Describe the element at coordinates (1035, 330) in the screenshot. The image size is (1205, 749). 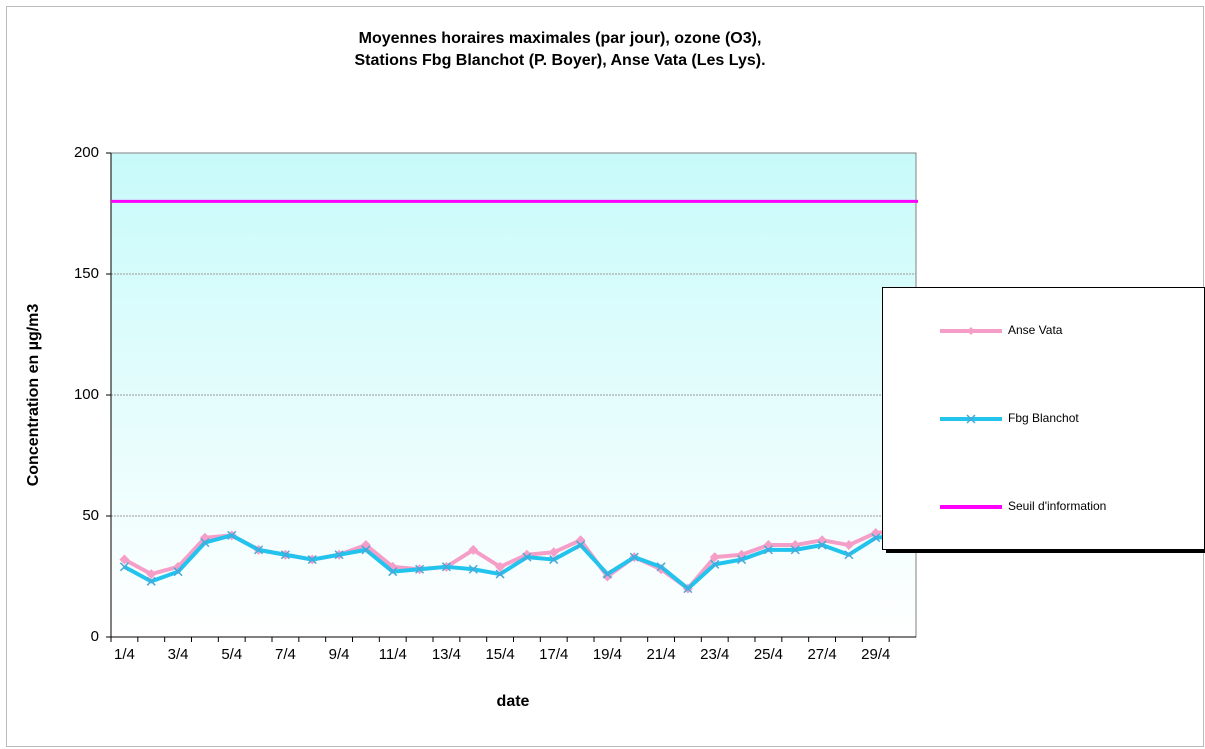
I see `legend-label: Anse Vata` at that location.